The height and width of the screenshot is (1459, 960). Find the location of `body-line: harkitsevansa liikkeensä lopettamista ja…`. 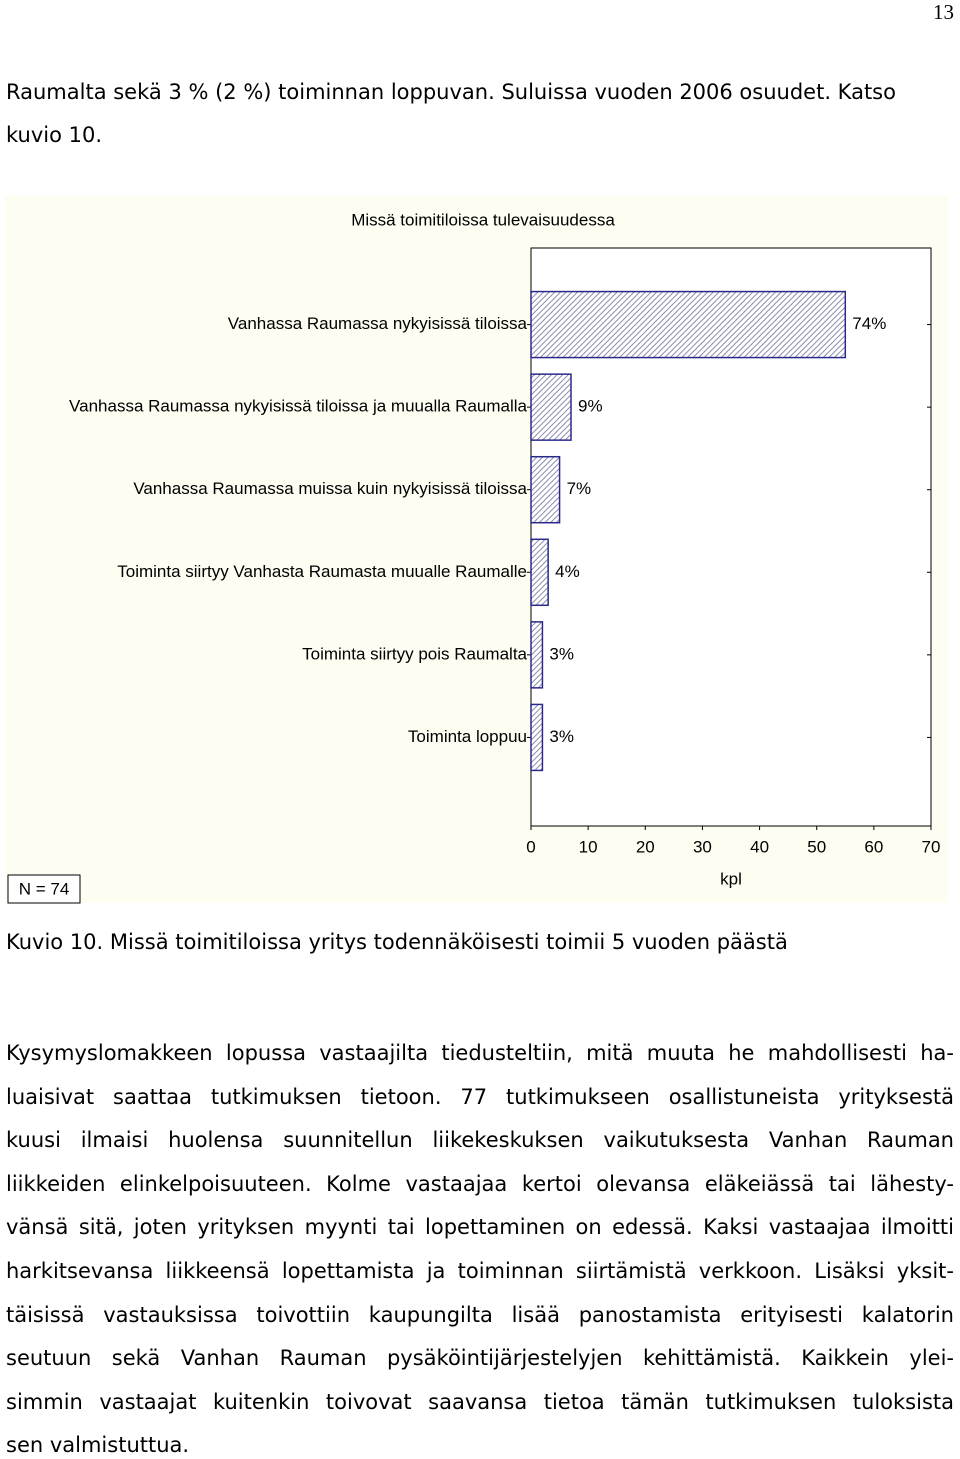

body-line: harkitsevansa liikkeensä lopettamista ja… is located at coordinates (480, 1271).